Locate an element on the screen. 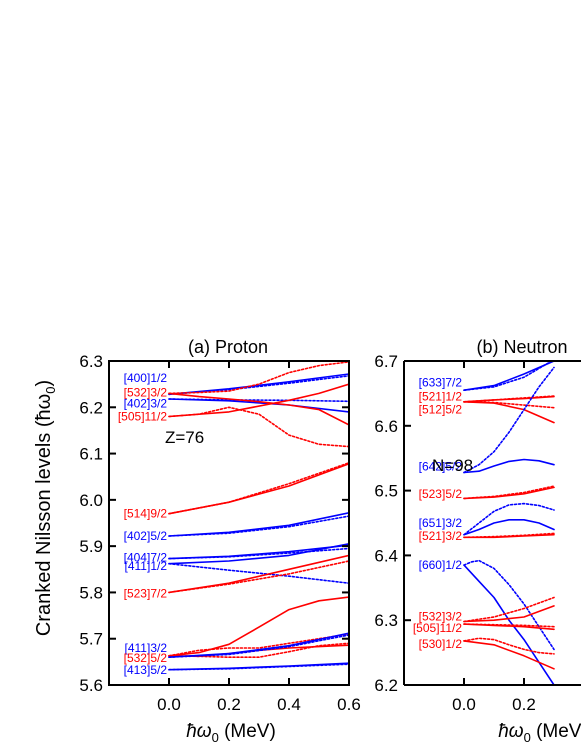 Image resolution: width=581 pixels, height=752 pixels. neutron-y-tick-label-1: 6.3 is located at coordinates (386, 620).